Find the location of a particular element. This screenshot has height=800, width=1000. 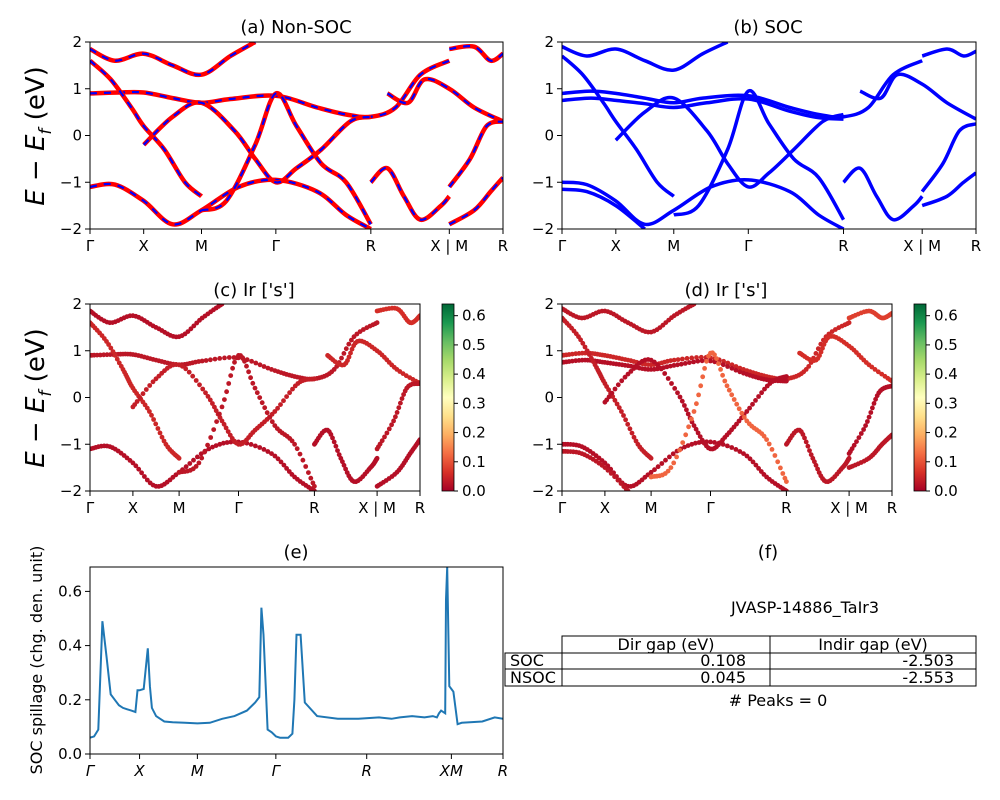

colorbar-tick-label: 0.0 is located at coordinates (474, 491).